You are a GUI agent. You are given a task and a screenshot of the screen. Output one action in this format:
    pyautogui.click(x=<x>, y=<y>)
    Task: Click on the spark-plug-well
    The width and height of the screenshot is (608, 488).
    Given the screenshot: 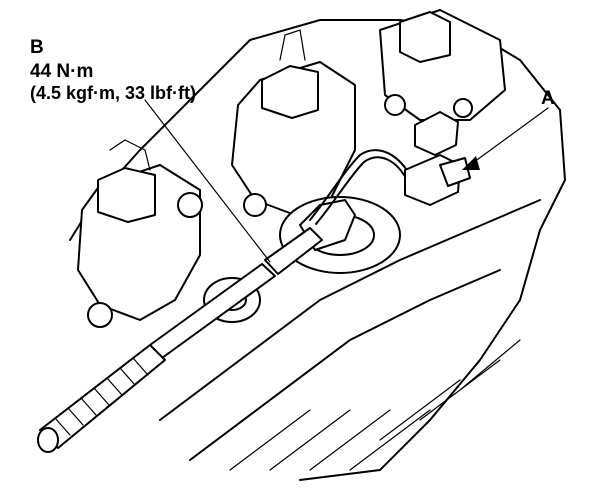 What is the action you would take?
    pyautogui.click(x=340, y=235)
    